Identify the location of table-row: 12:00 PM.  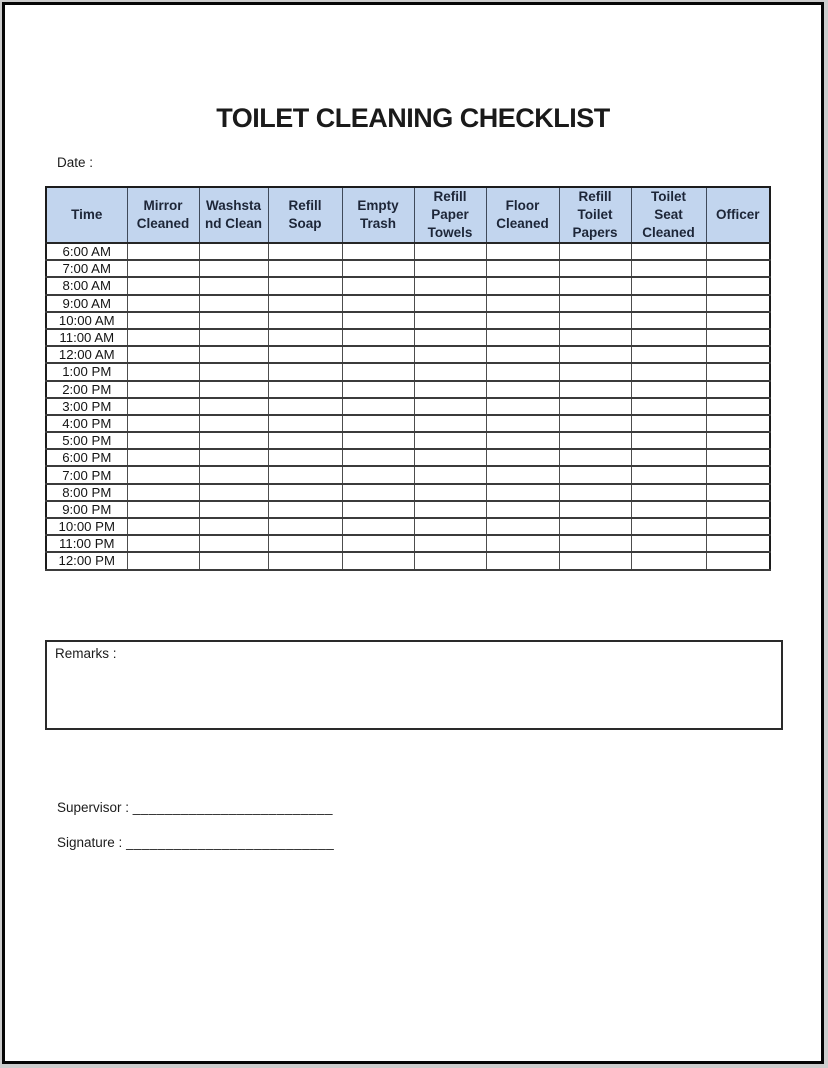
(408, 561).